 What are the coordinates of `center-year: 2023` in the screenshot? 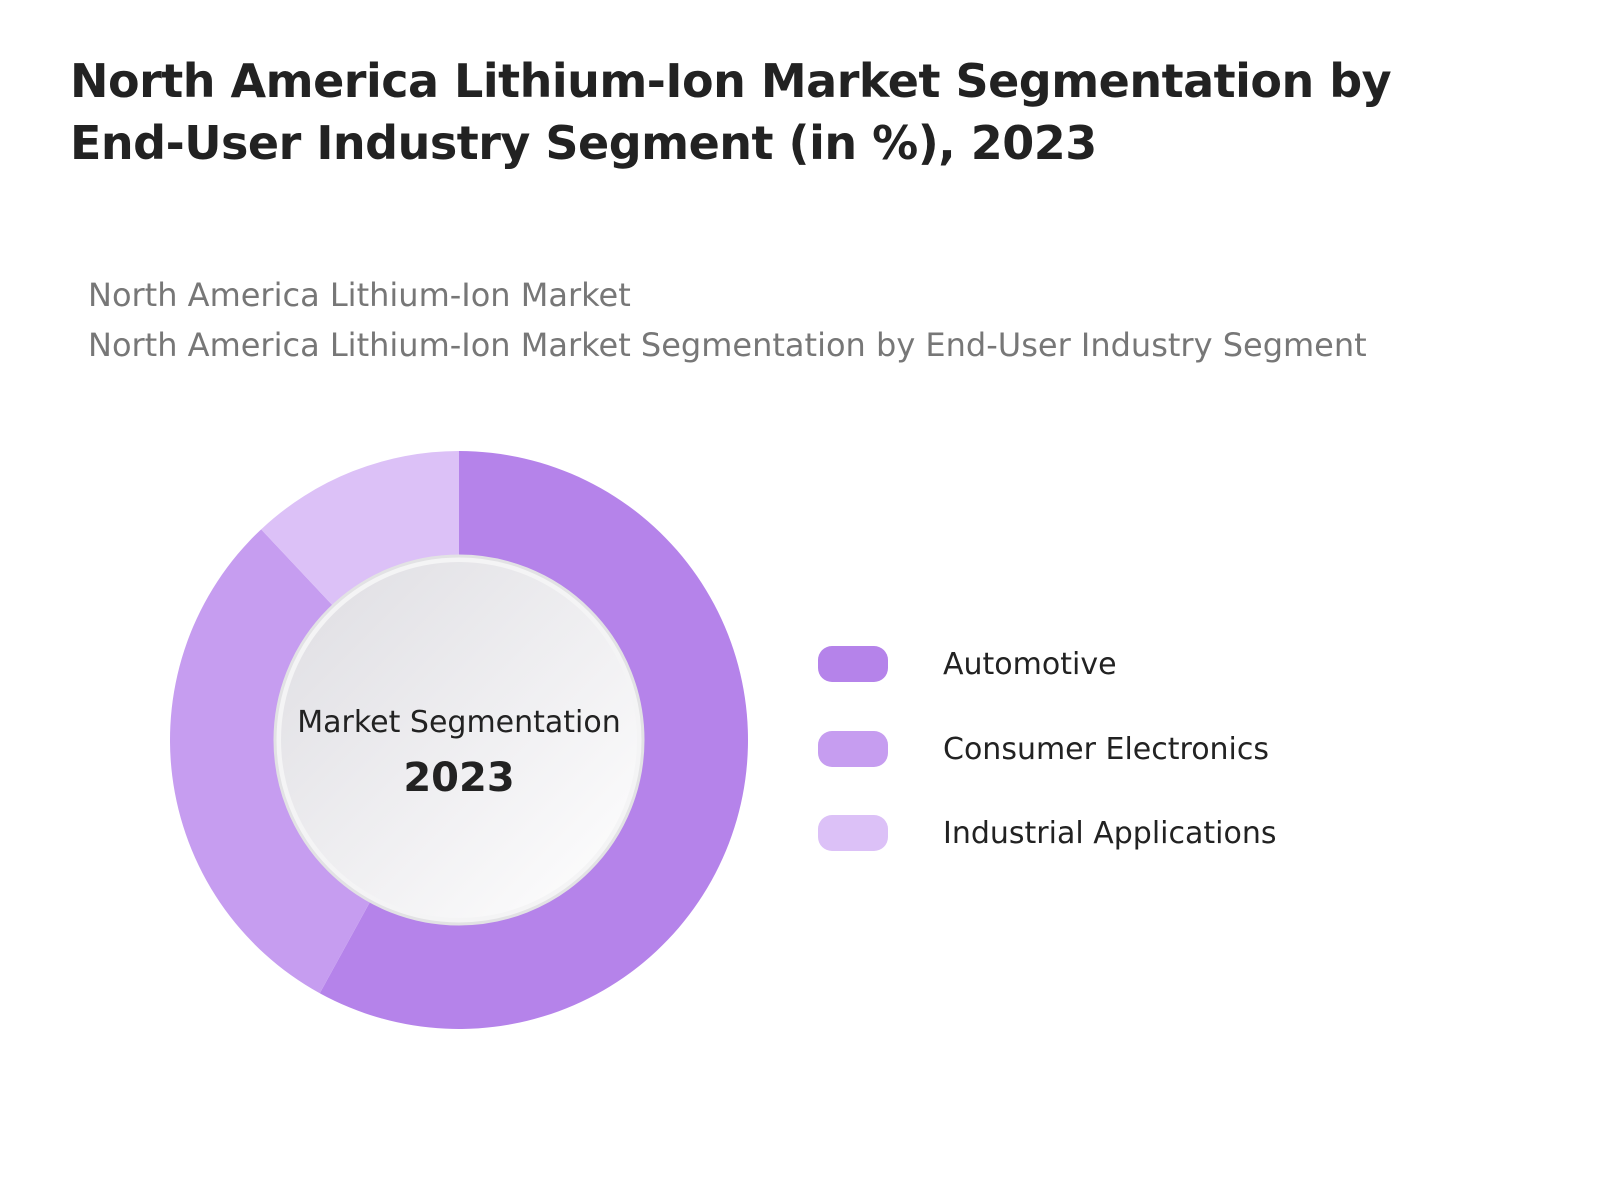 It's located at (459, 778).